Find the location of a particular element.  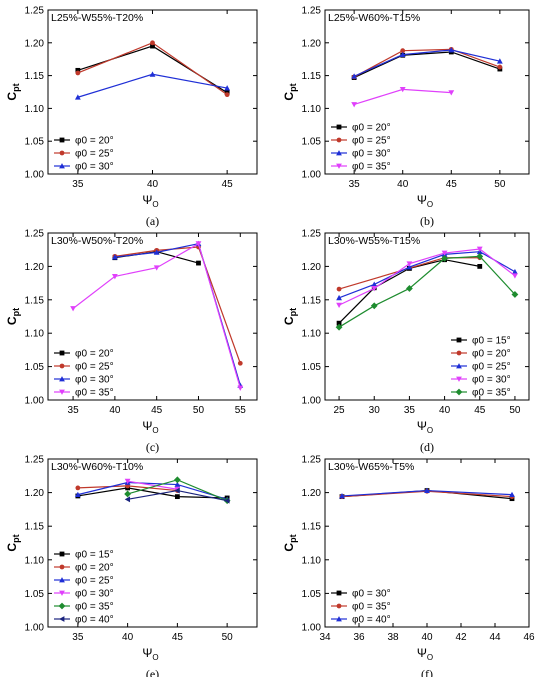

x-tick-label: 25 is located at coordinates (340, 410).